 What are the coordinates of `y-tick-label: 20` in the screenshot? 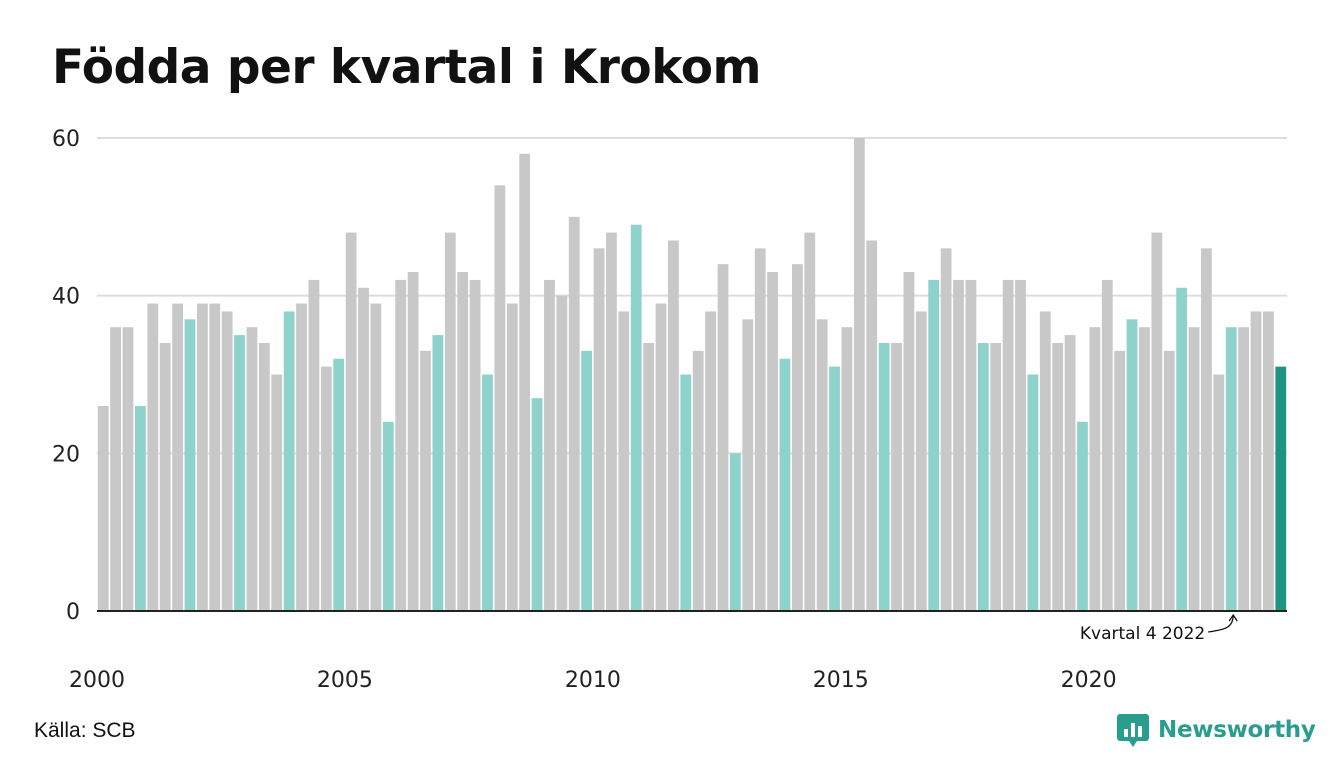 It's located at (66, 454).